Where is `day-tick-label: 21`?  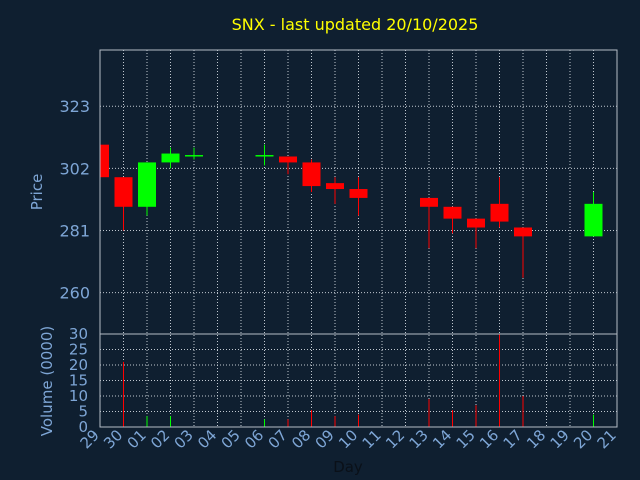 day-tick-label: 21 is located at coordinates (607, 439).